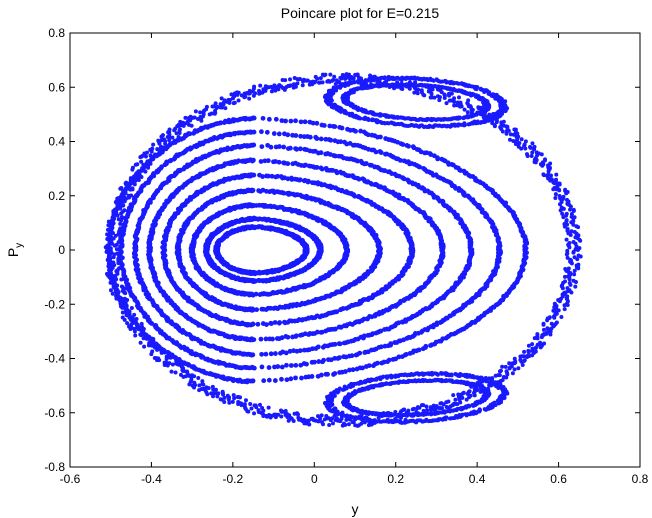 The height and width of the screenshot is (518, 652). Describe the element at coordinates (360, 13) in the screenshot. I see `chart-title: Poincare plot for E=0.215` at that location.